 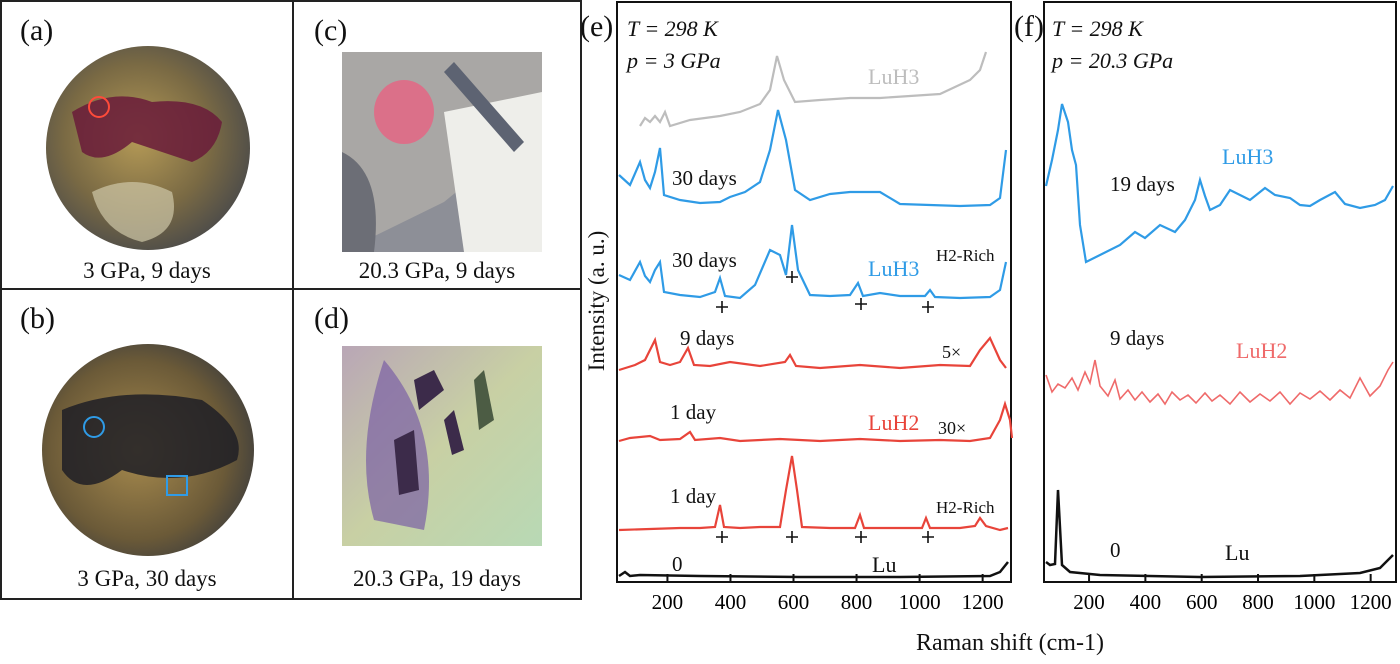 I want to click on label-h2rich-b: H2-Rich, so click(x=965, y=507).